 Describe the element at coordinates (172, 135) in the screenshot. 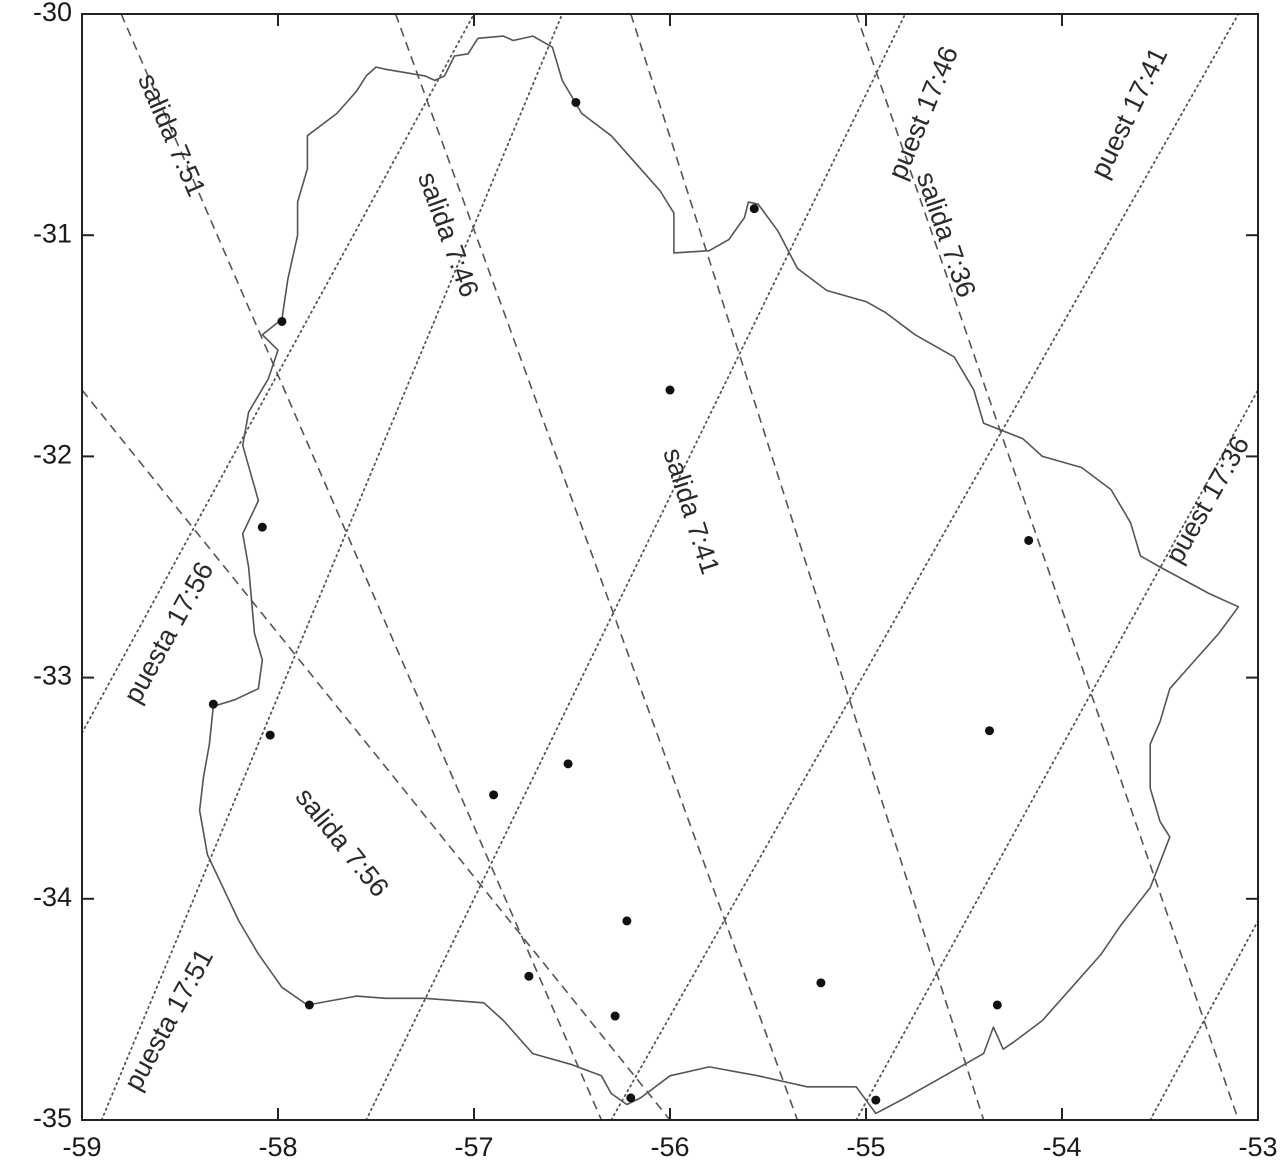

I see `sunrise-label-0: salida 7:51` at that location.